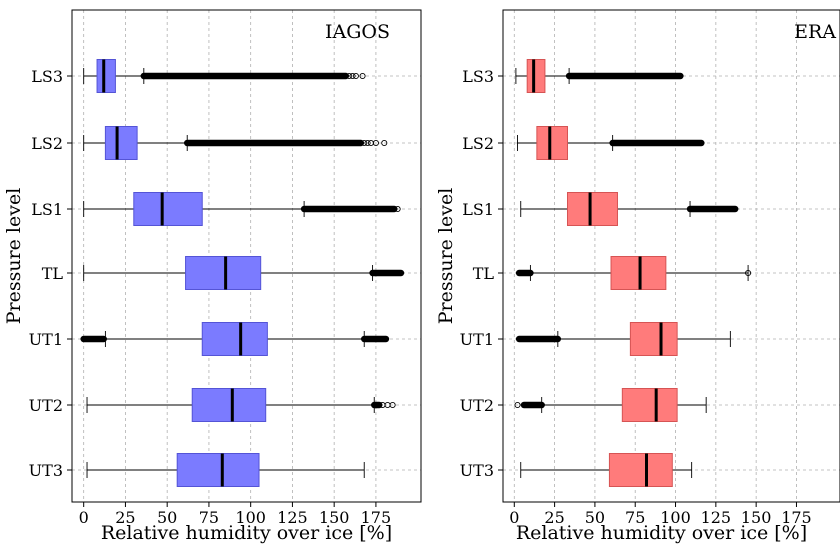  What do you see at coordinates (815, 32) in the screenshot?
I see `panel-title: ERA` at bounding box center [815, 32].